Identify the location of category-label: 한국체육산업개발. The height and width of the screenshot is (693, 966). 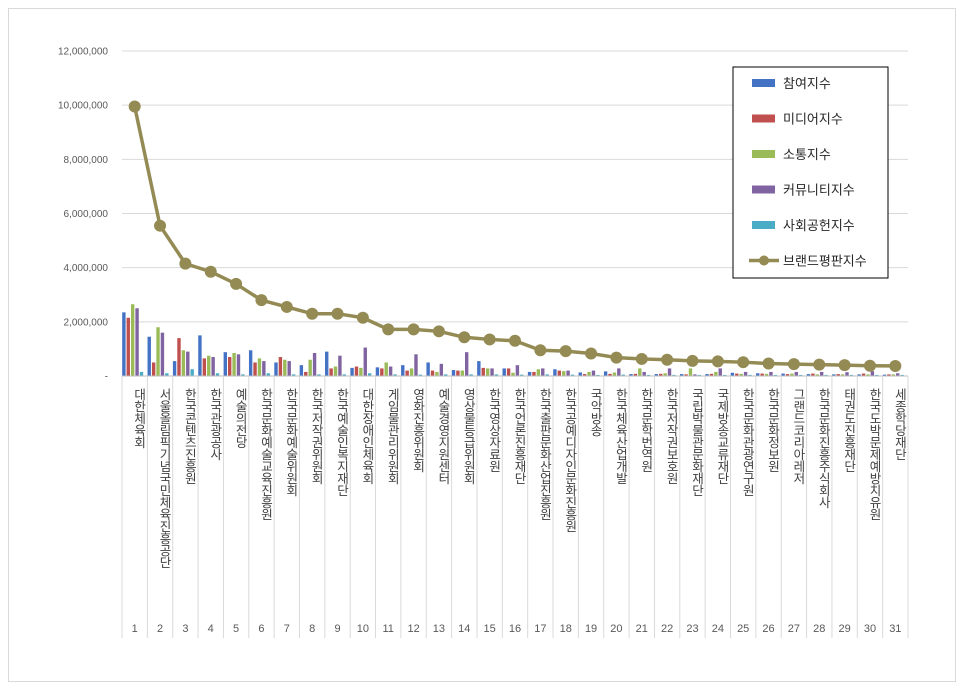
(620, 436).